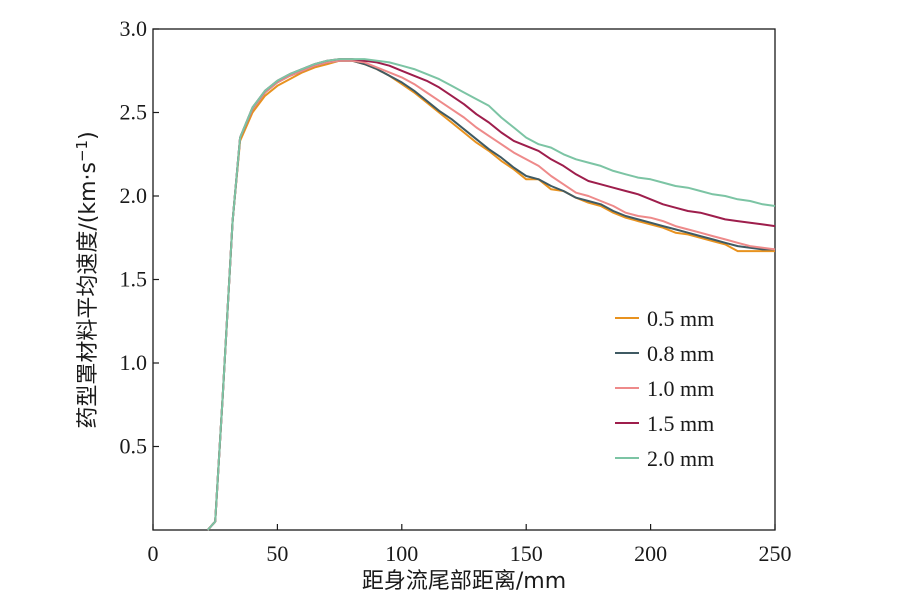  Describe the element at coordinates (401, 553) in the screenshot. I see `x-tick-label: 100` at that location.